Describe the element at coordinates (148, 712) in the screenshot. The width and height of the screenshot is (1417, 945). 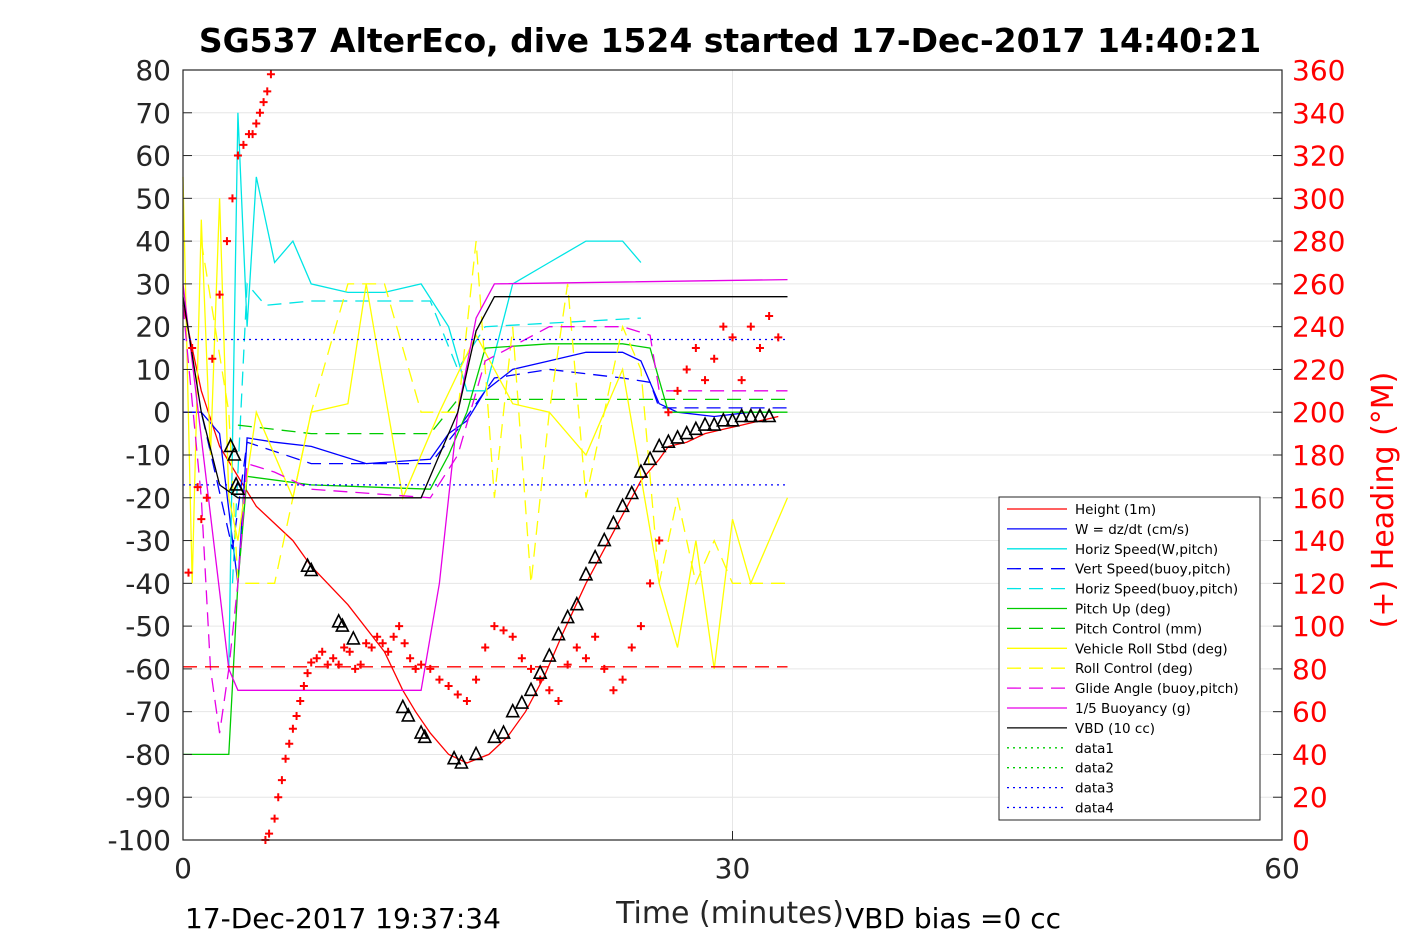
I see `y-tick-label: -70` at that location.